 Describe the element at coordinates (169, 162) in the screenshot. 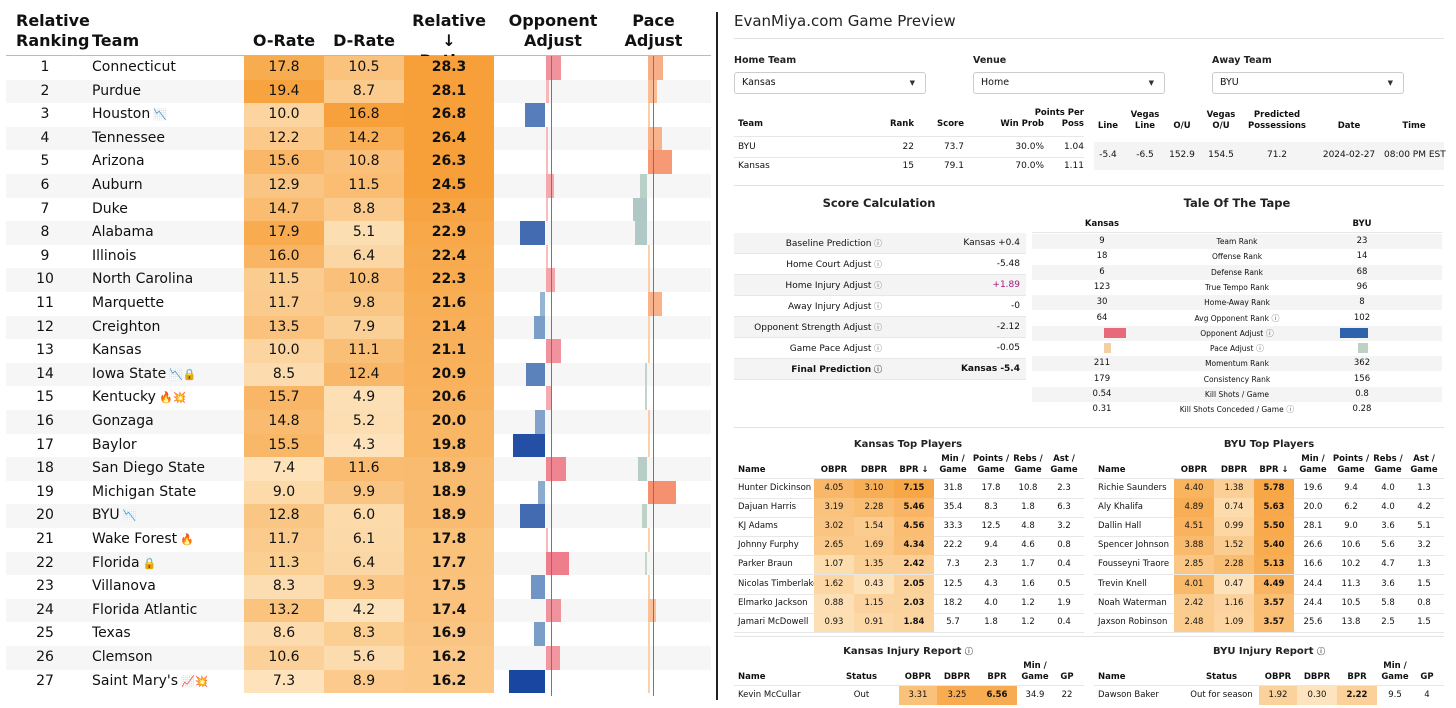

I see `team-cell: Arizona` at that location.